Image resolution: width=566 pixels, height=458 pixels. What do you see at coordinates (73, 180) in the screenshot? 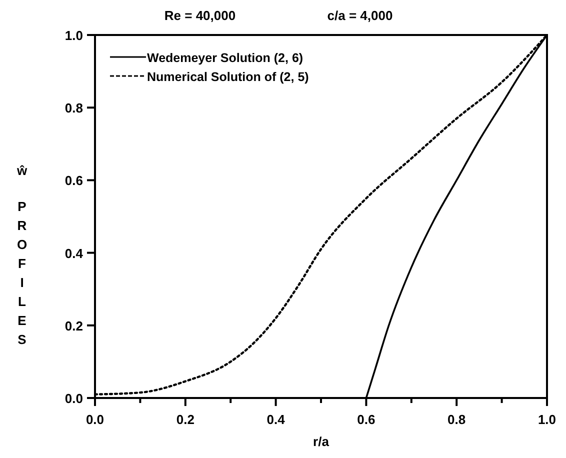
I see `y-tick-label: 0.6` at bounding box center [73, 180].